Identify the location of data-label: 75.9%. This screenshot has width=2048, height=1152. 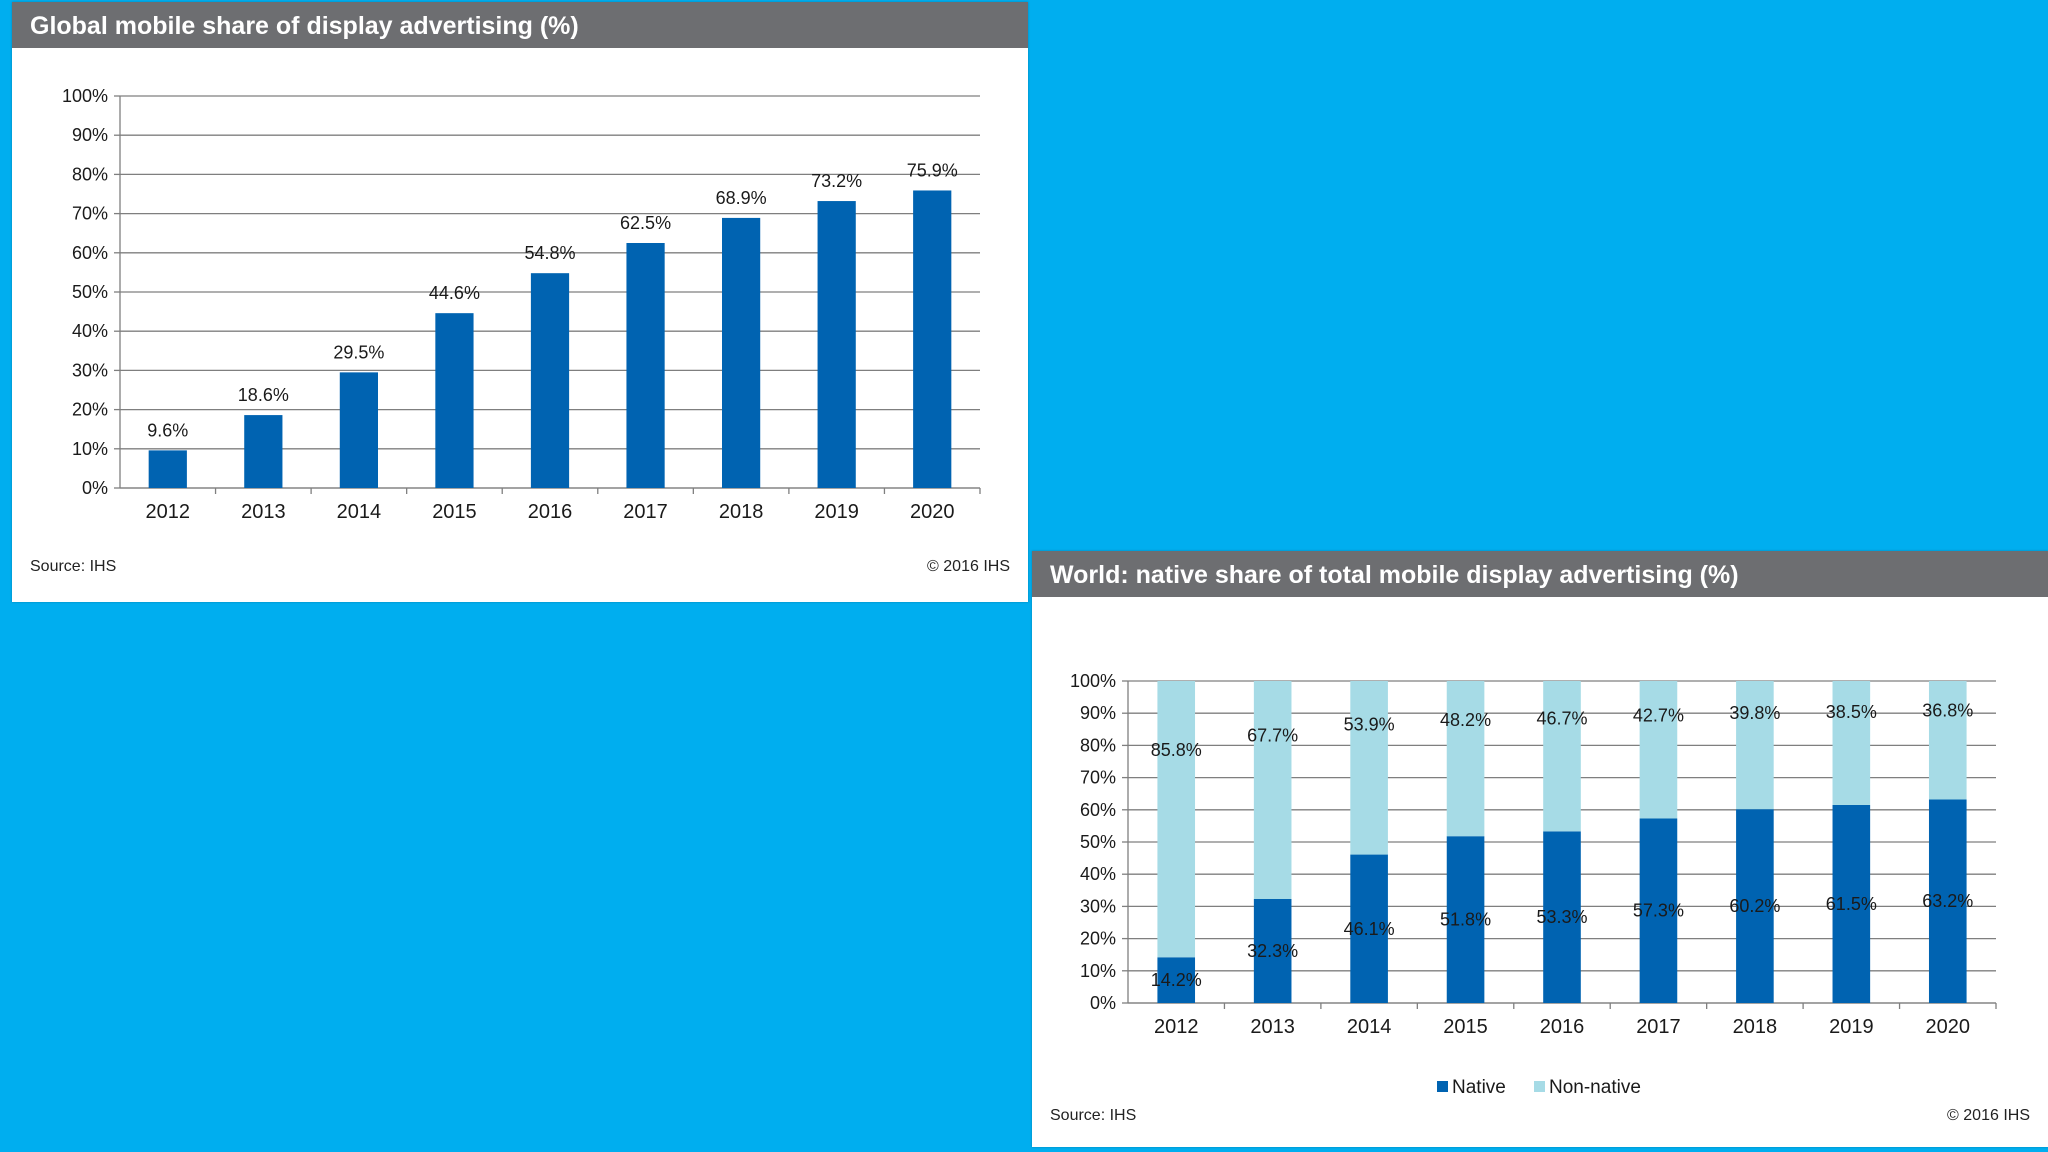
(932, 170).